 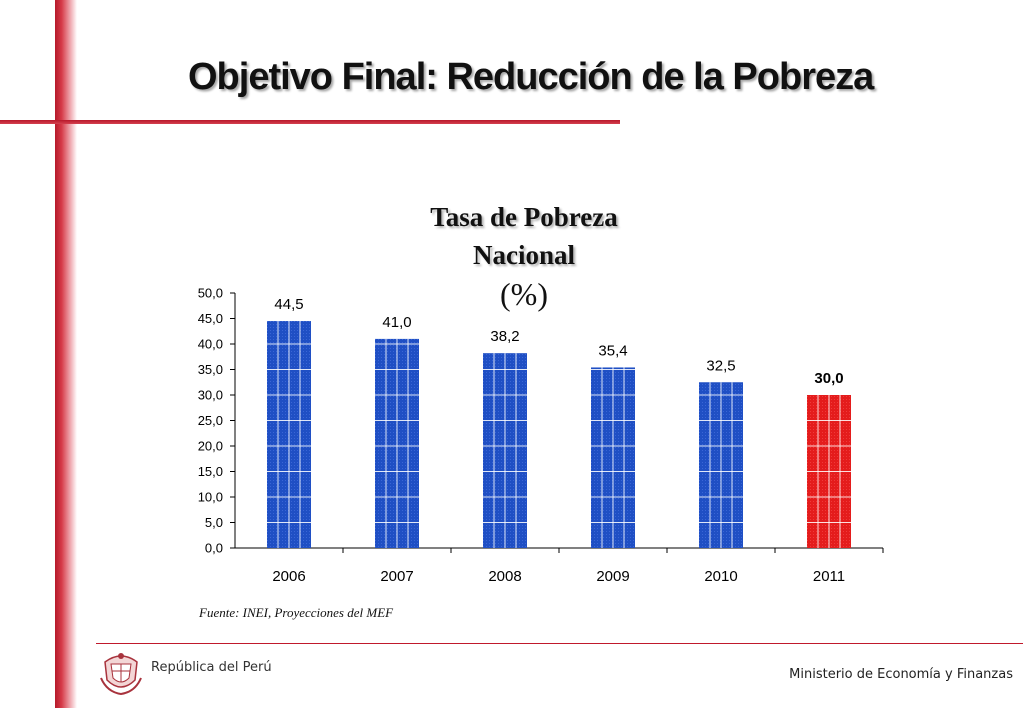 What do you see at coordinates (396, 576) in the screenshot?
I see `x-tick-label: 2007` at bounding box center [396, 576].